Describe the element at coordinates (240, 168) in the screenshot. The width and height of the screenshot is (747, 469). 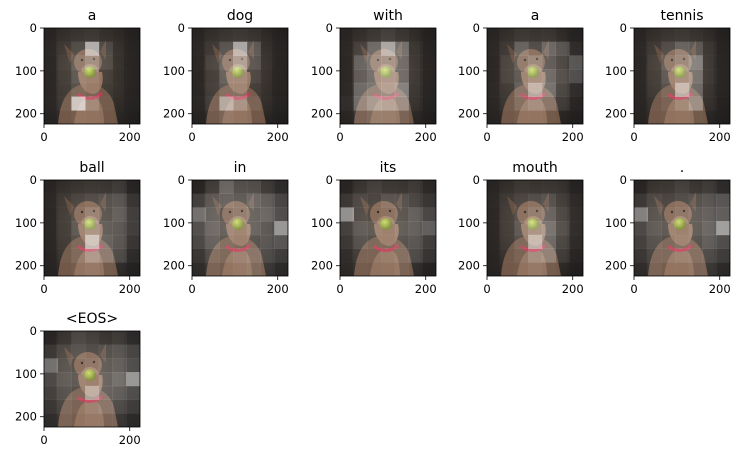
I see `panel-title: in` at that location.